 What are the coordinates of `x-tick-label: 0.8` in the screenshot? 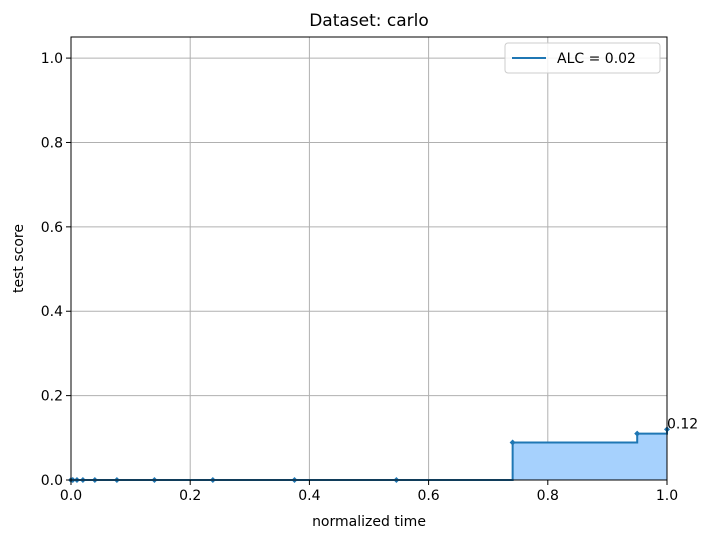 It's located at (548, 496).